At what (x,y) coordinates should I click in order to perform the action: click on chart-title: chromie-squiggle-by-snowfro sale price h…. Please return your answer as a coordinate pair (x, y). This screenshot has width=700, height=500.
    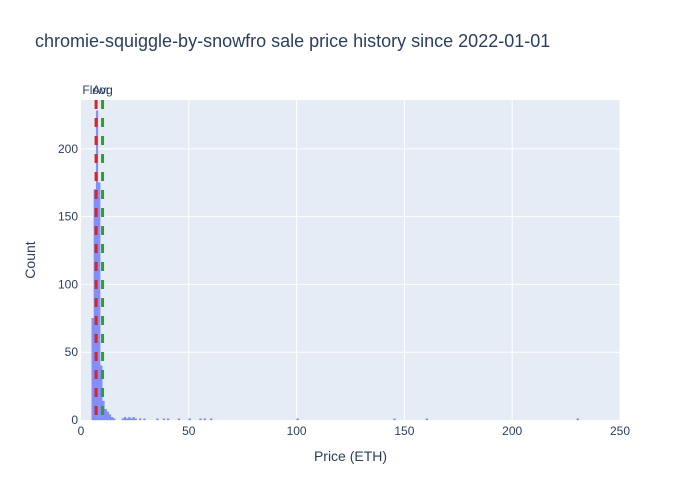
    Looking at the image, I should click on (293, 41).